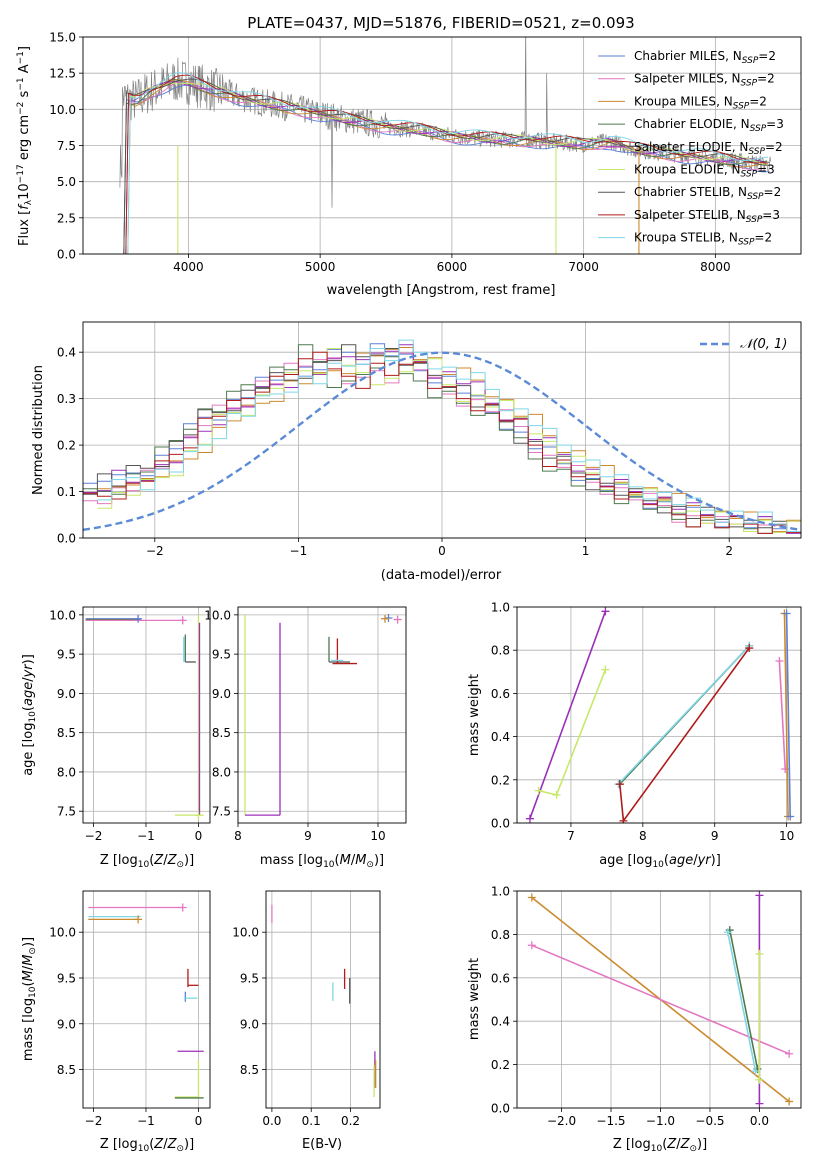  I want to click on normal-curve, so click(442, 441).